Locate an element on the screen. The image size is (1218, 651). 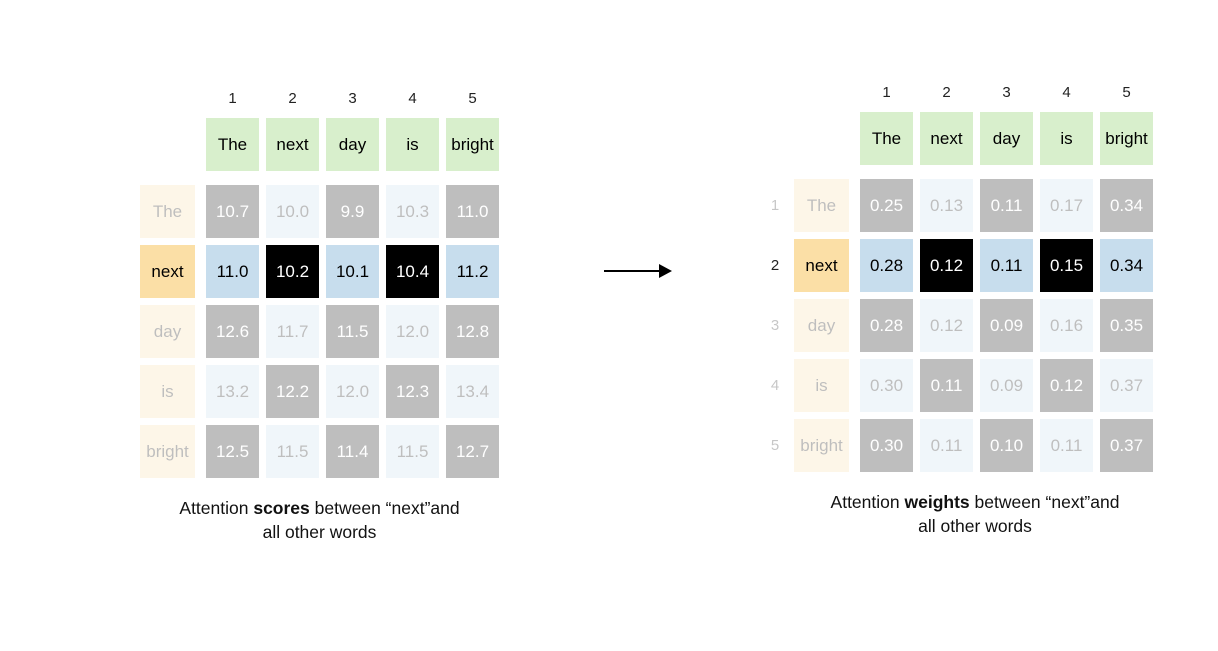
row-number: 5 is located at coordinates (775, 445).